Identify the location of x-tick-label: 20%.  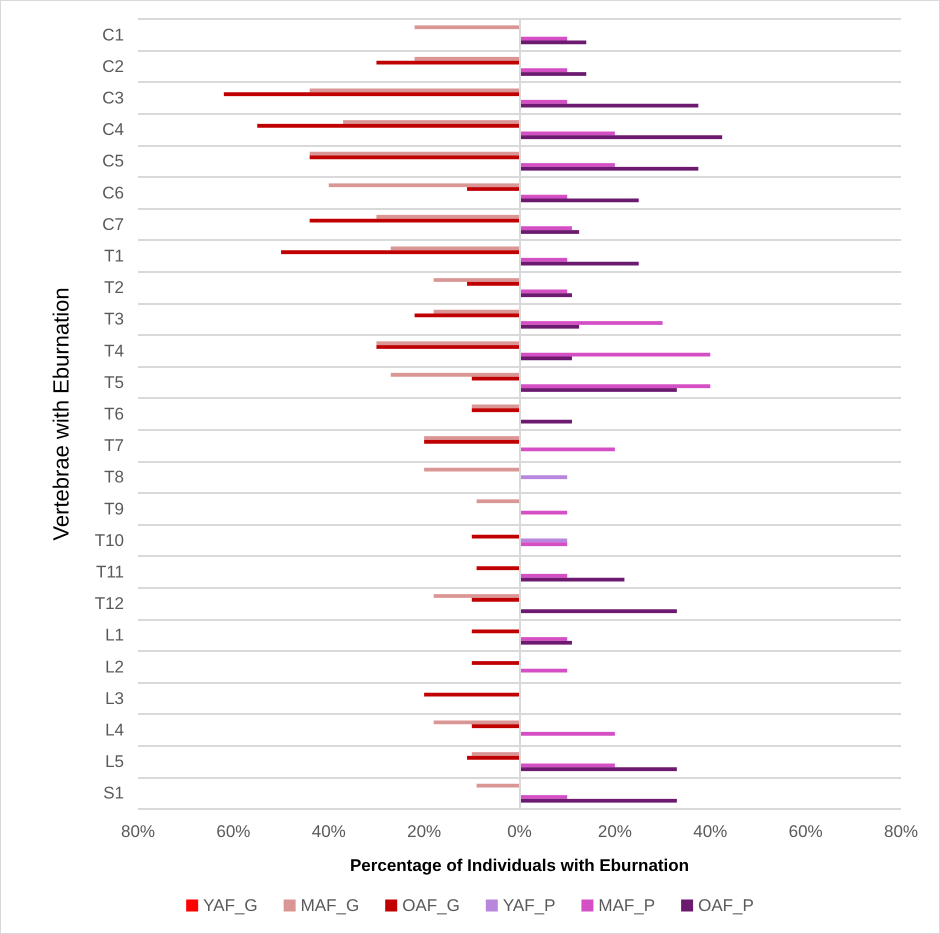
(424, 831).